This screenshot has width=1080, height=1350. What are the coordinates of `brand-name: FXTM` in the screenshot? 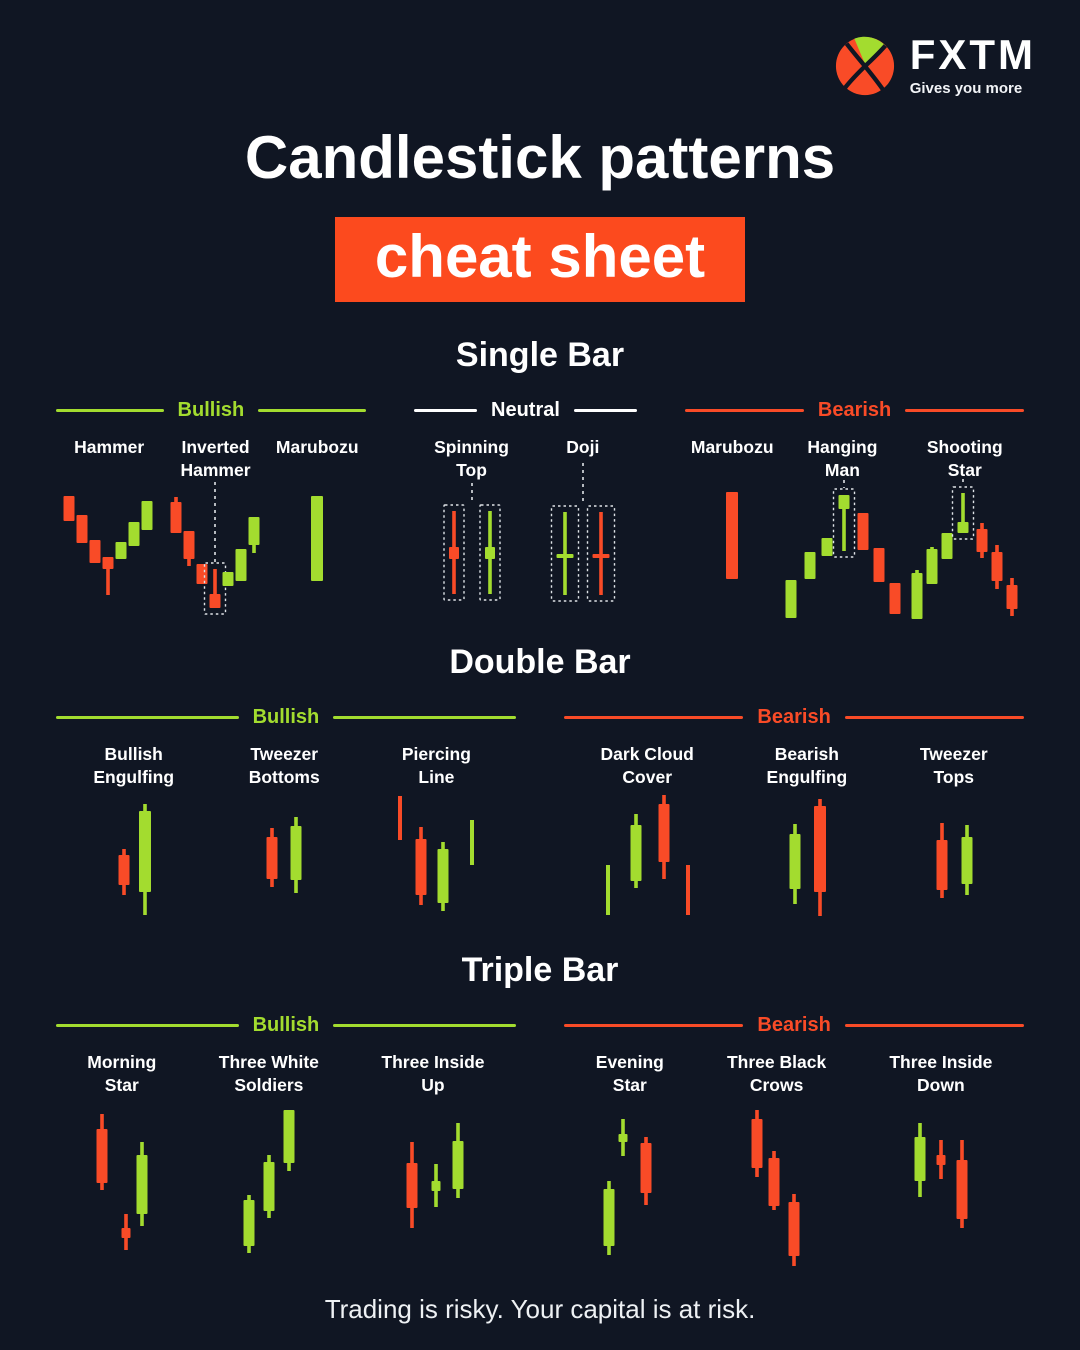 It's located at (972, 54).